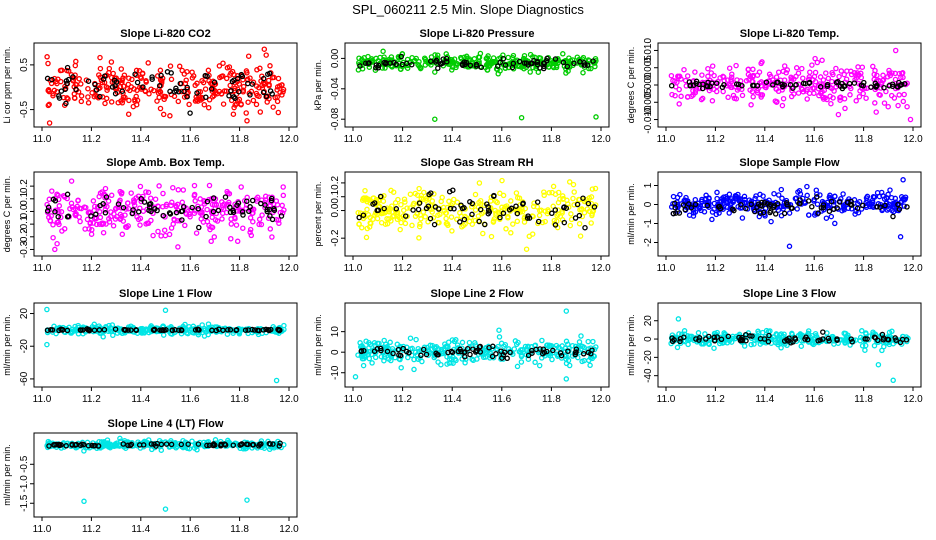  Describe the element at coordinates (335, 196) in the screenshot. I see `y-tick-label: 0.1` at that location.